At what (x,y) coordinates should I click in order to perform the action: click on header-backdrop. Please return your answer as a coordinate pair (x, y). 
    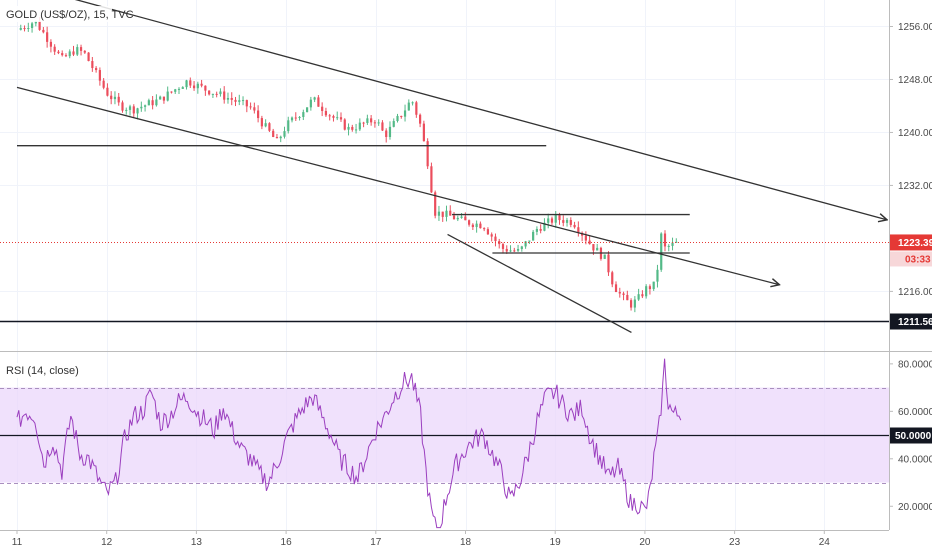
    Looking at the image, I should click on (56, 14).